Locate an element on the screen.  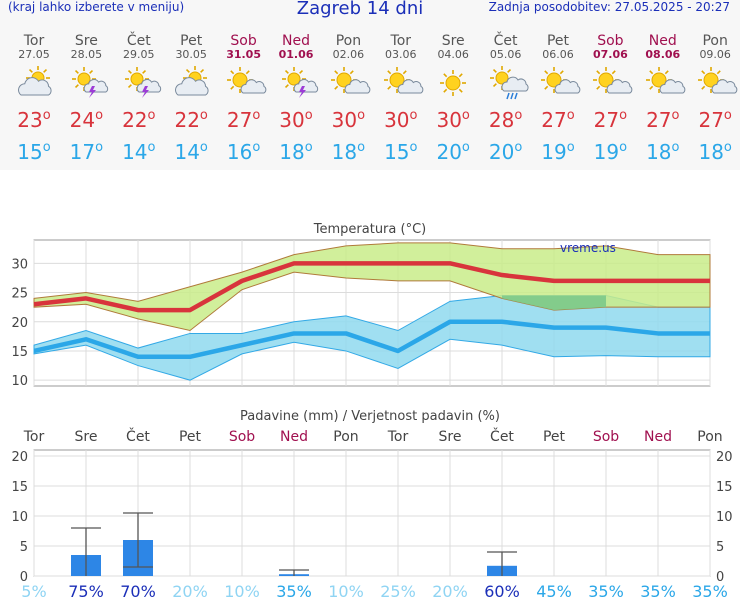
day-date: 07.06 is located at coordinates (610, 54).